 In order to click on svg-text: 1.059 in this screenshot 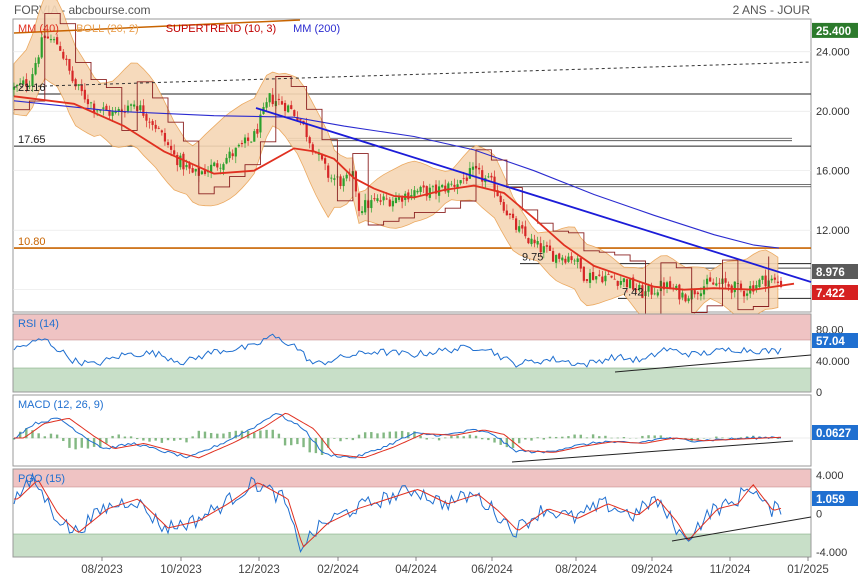, I will do `click(830, 500)`.